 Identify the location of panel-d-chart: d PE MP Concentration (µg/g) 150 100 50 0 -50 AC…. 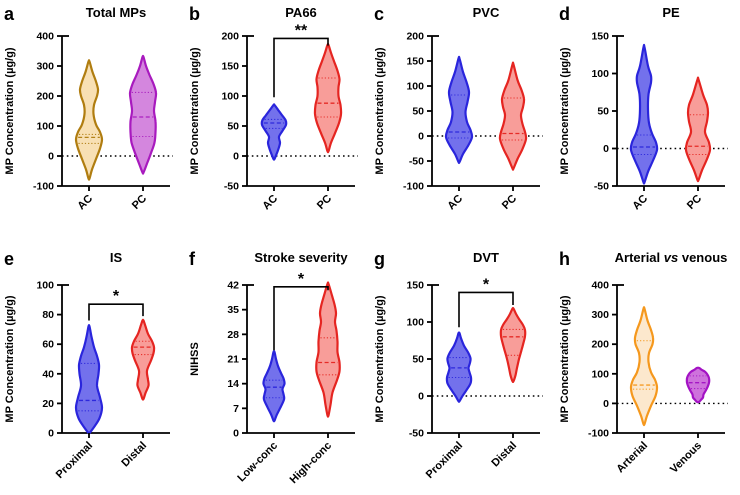
(643, 108).